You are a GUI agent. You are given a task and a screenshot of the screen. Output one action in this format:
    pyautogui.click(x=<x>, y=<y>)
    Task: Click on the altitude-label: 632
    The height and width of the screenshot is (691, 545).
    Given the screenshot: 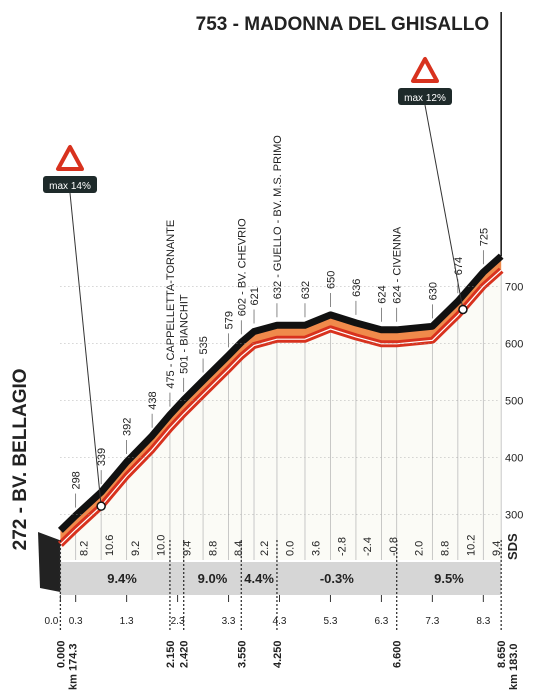 What is the action you would take?
    pyautogui.click(x=306, y=290)
    